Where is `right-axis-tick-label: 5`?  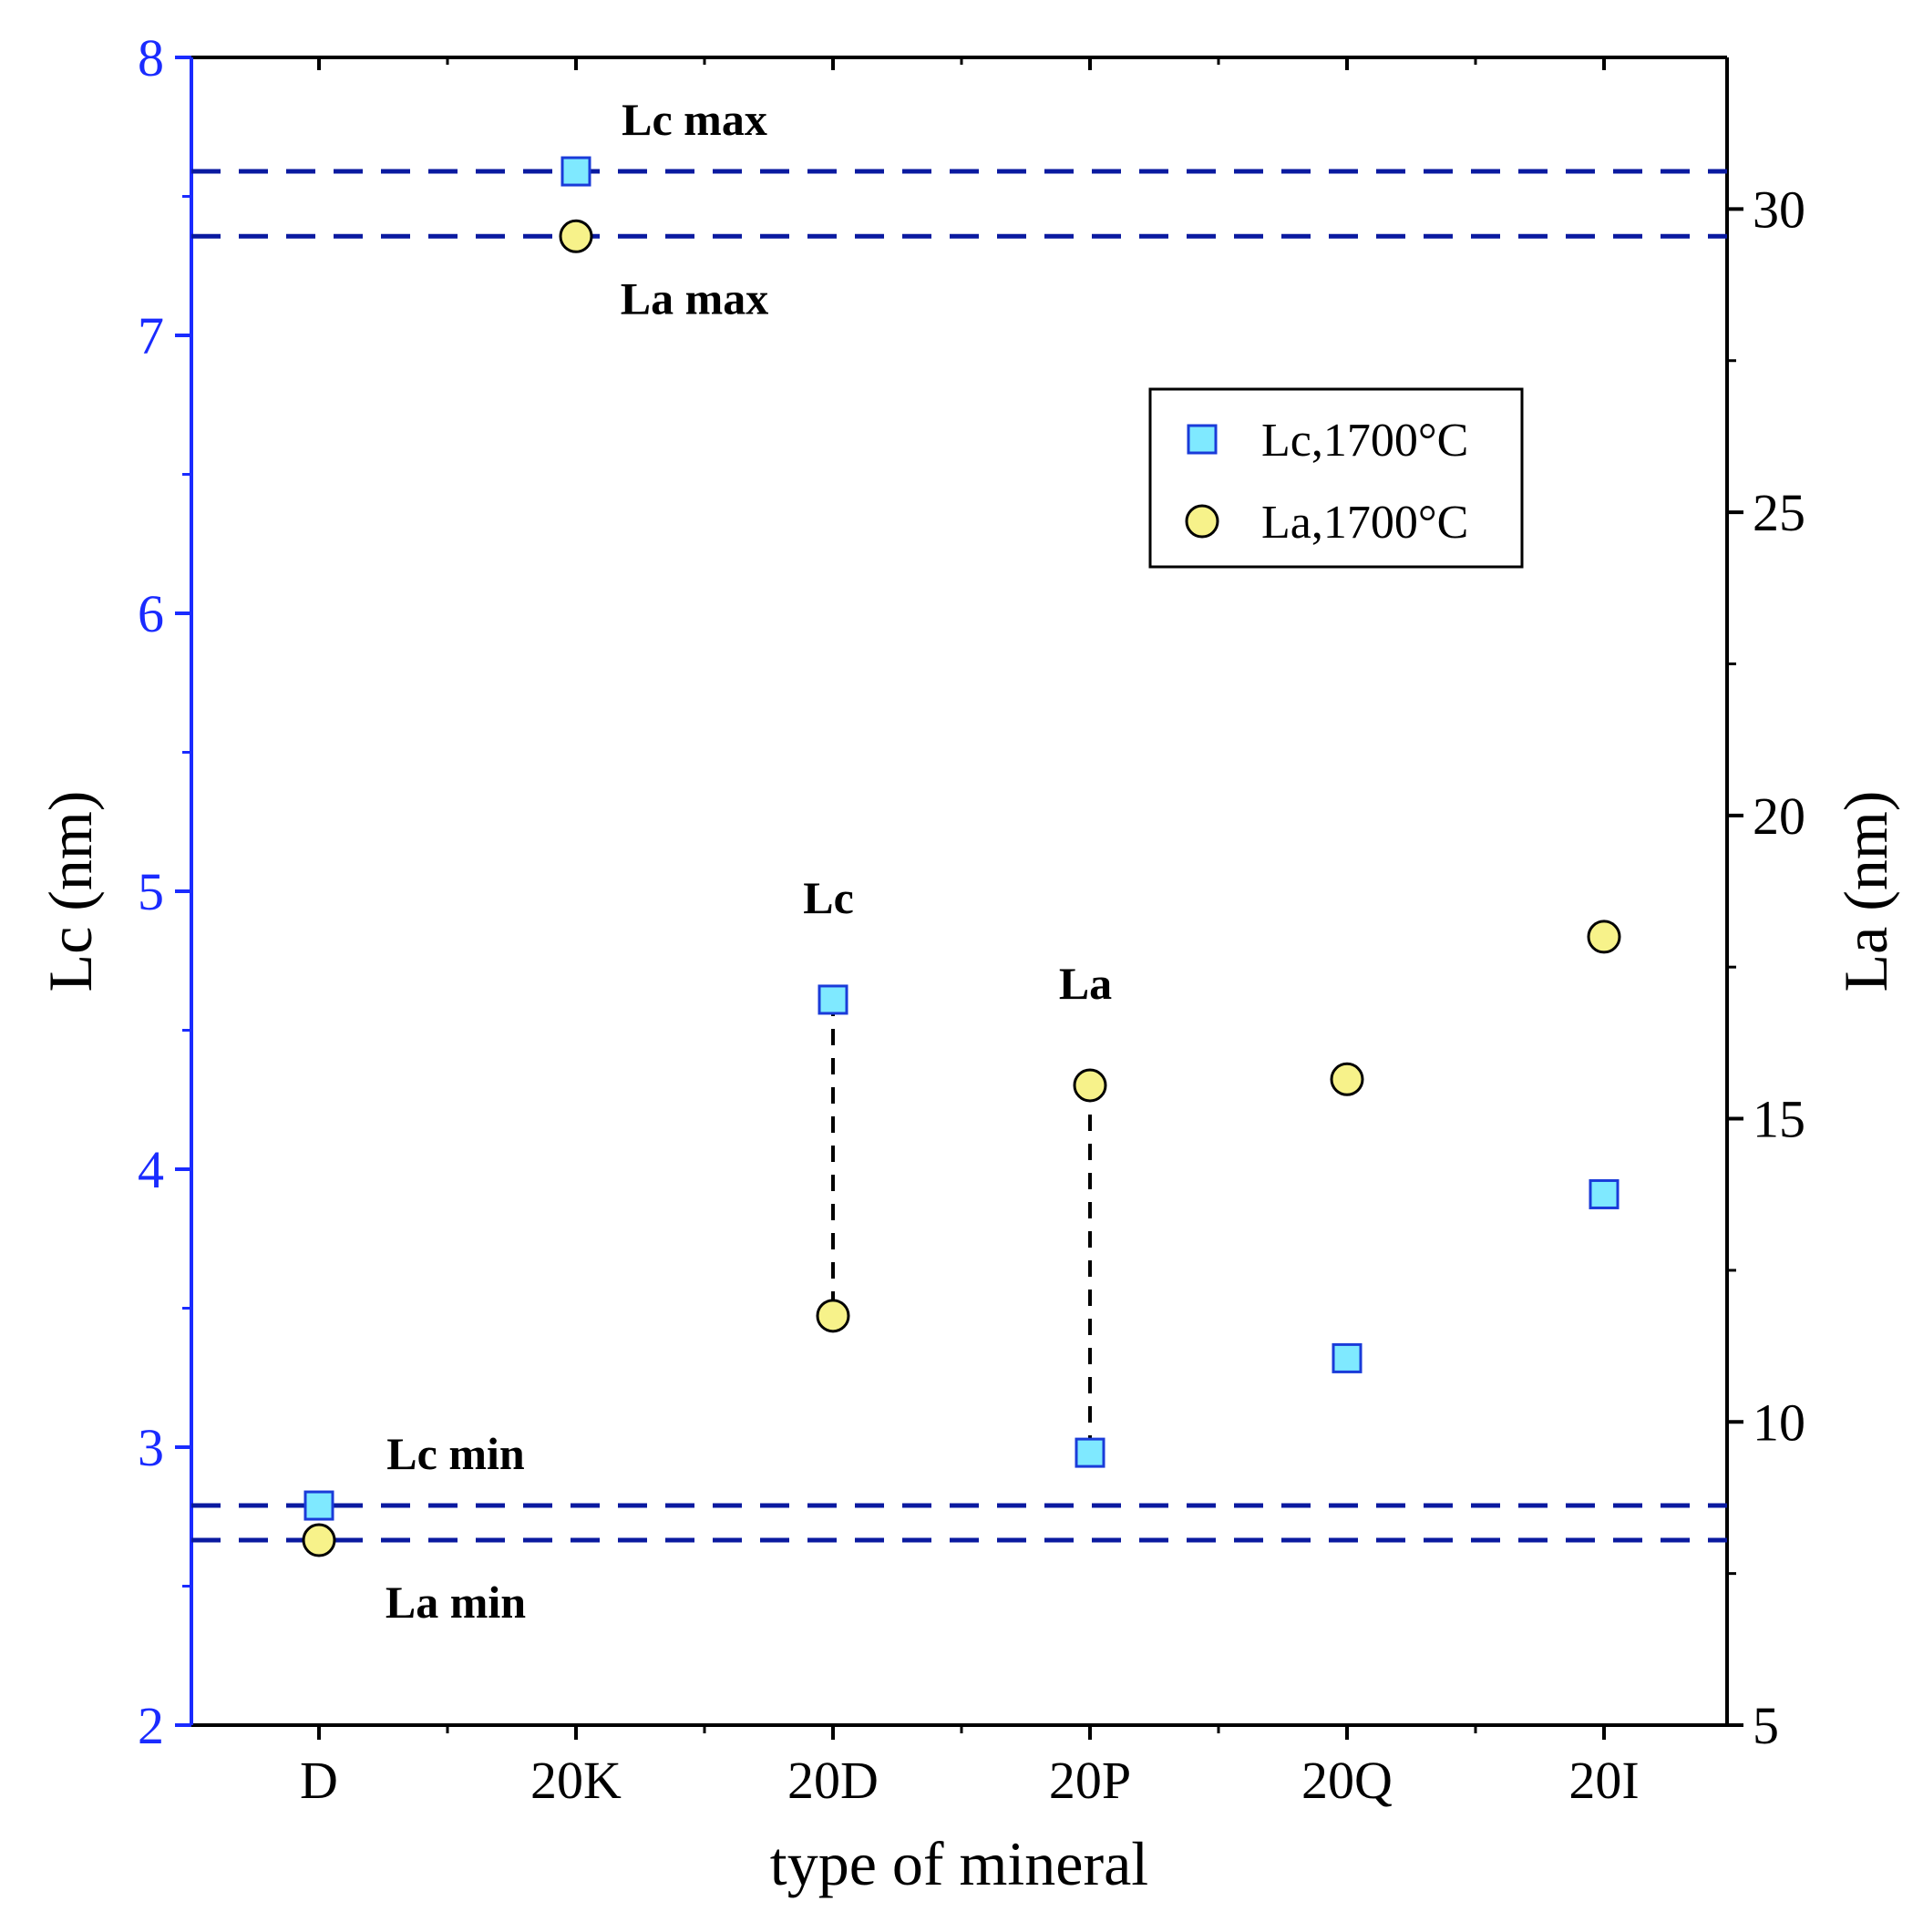
right-axis-tick-label: 5 is located at coordinates (1766, 1725).